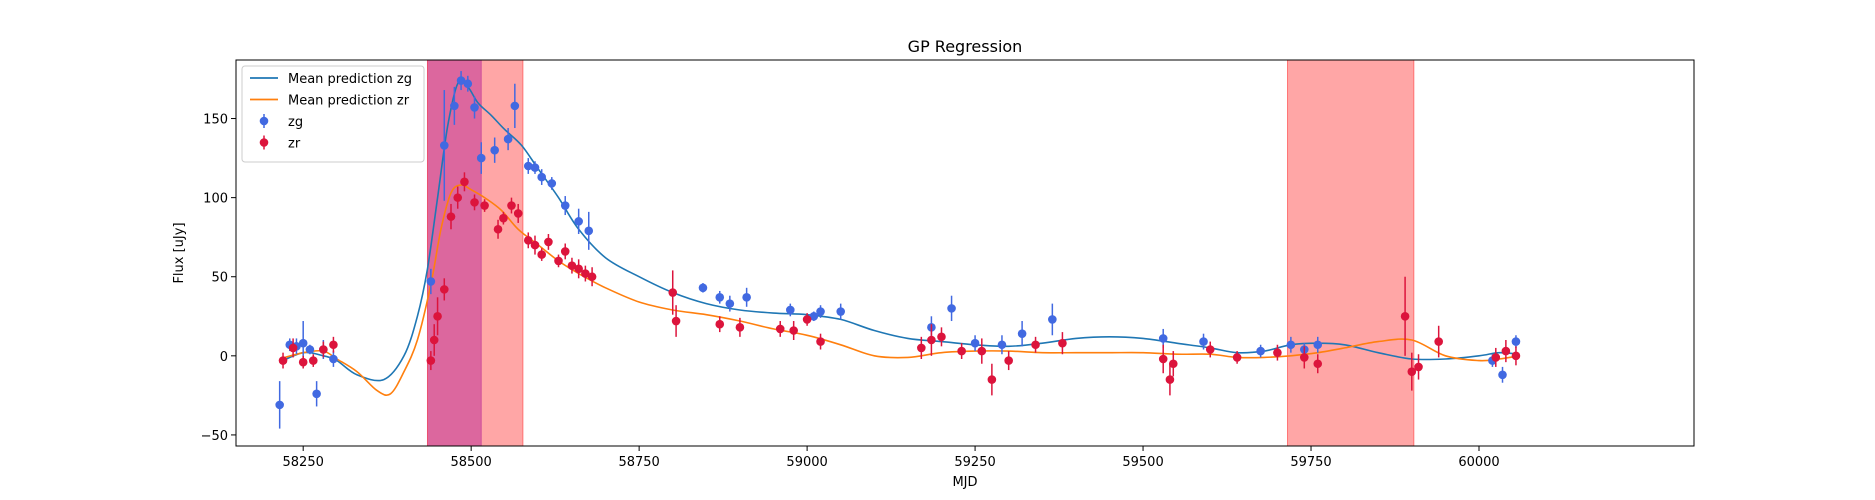 The height and width of the screenshot is (500, 1875). I want to click on x-tick-label: 59000, so click(806, 462).